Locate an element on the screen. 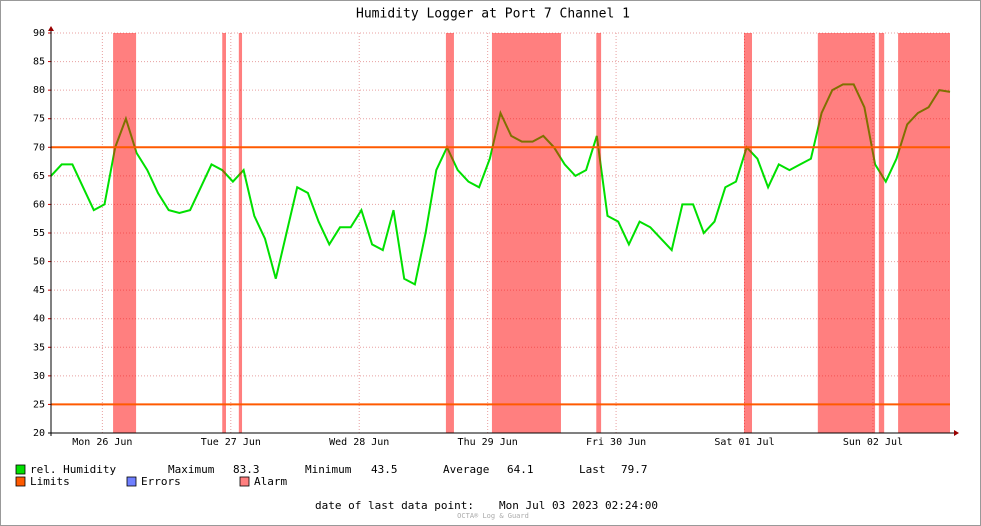  y-tick-label: 45 is located at coordinates (39, 290).